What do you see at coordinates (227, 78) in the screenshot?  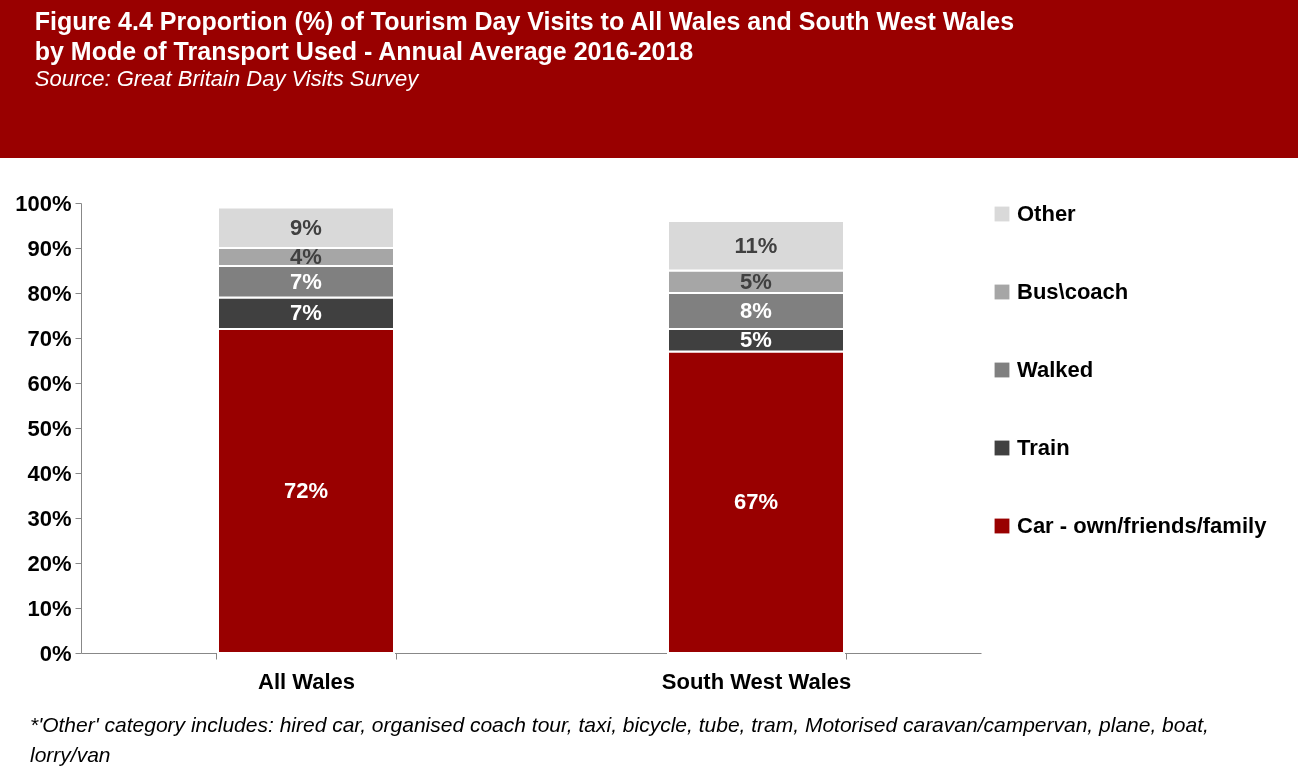 I see `chart-subtitle: Source: Great Britain Day Visits Survey` at bounding box center [227, 78].